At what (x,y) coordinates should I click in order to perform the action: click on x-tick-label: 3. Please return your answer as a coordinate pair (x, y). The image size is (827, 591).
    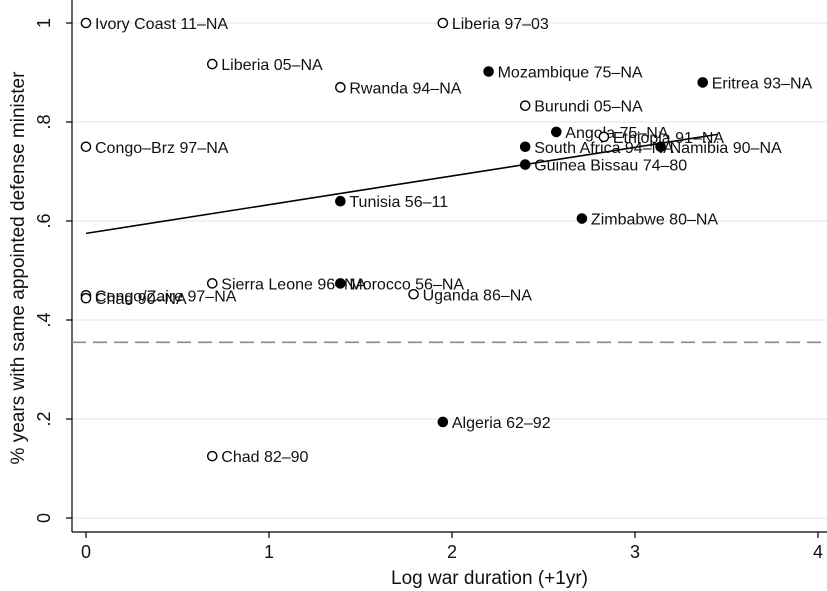
    Looking at the image, I should click on (635, 552).